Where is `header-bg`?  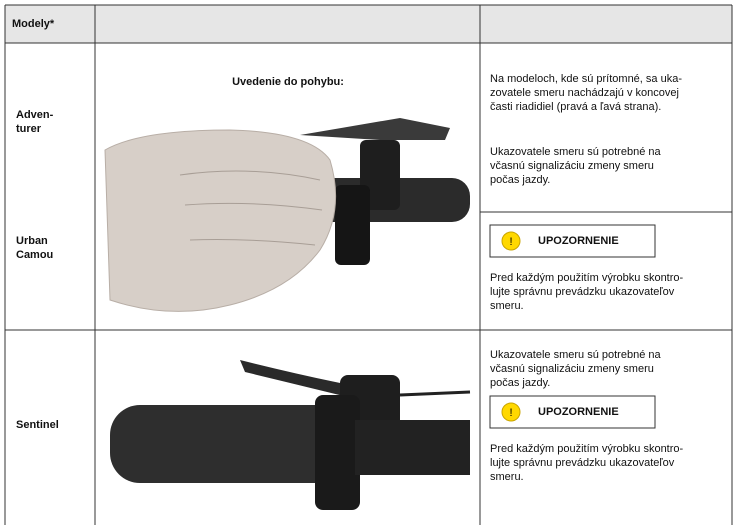 header-bg is located at coordinates (368, 24).